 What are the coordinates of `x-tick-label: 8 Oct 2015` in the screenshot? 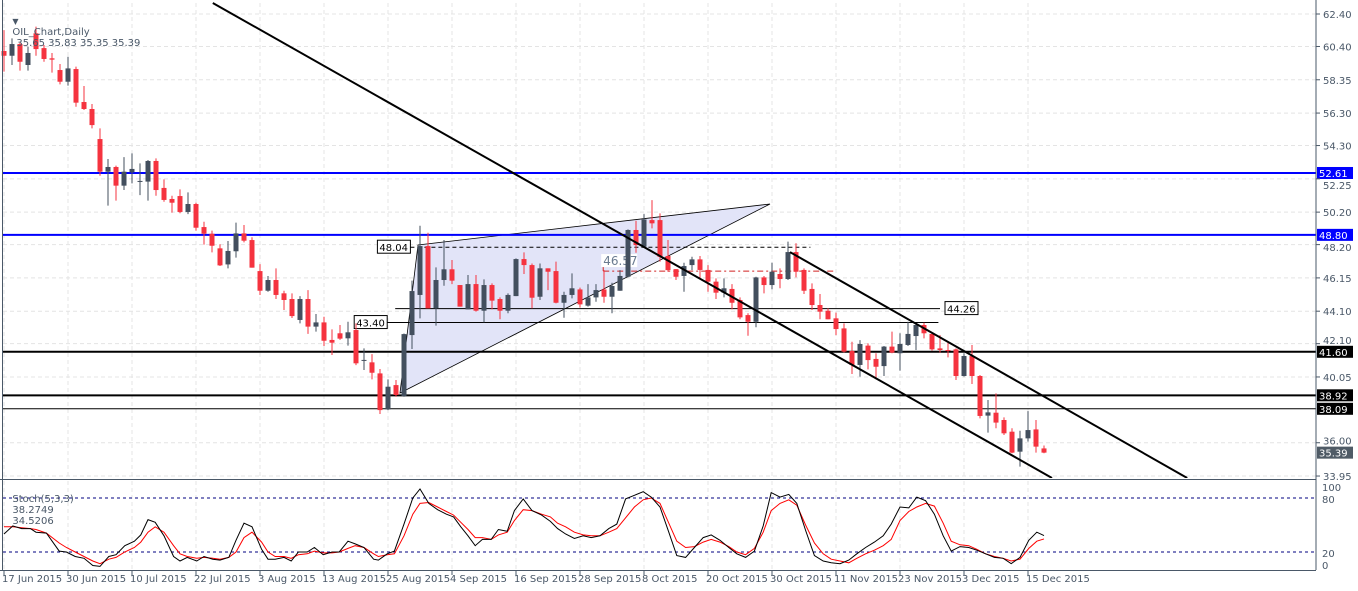 It's located at (669, 579).